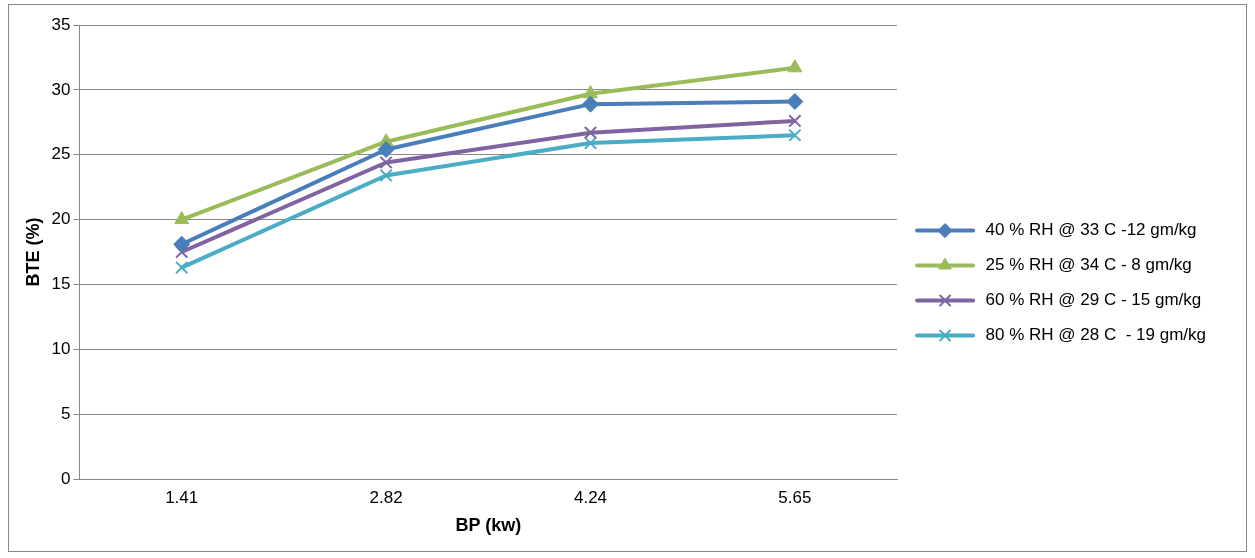 The height and width of the screenshot is (558, 1255). I want to click on y-tick-label: 15, so click(61, 284).